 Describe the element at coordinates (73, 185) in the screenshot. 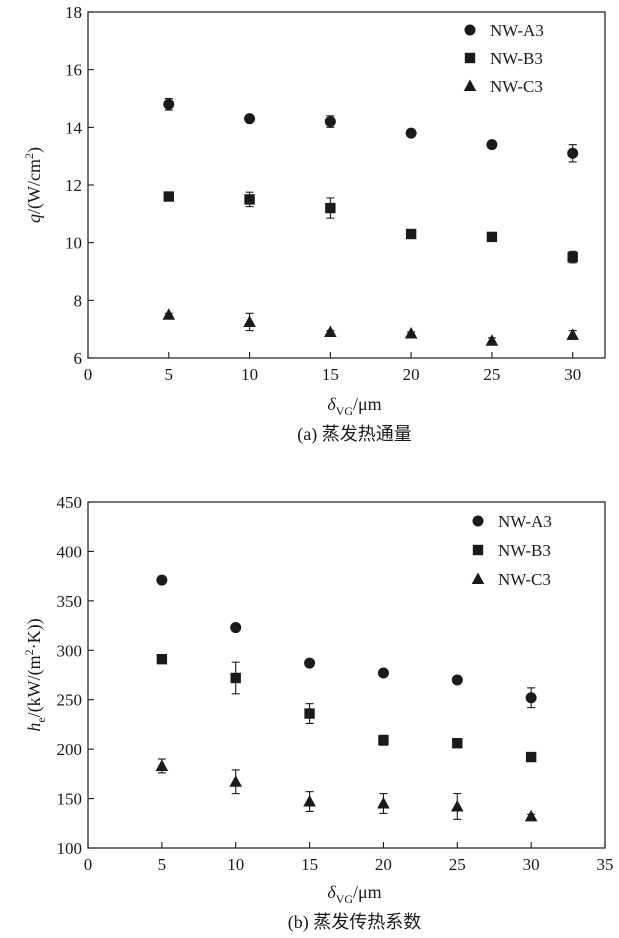

I see `y-tick-label: 12` at that location.